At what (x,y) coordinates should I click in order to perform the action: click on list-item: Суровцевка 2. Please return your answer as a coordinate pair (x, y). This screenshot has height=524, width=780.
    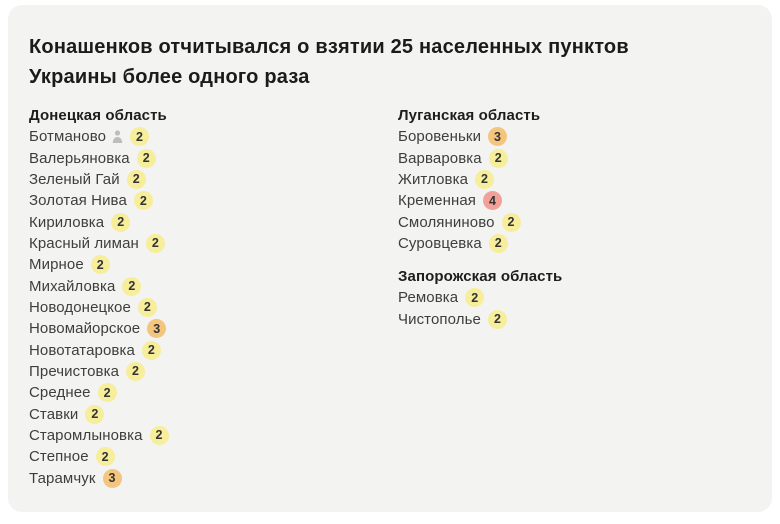
    Looking at the image, I should click on (572, 243).